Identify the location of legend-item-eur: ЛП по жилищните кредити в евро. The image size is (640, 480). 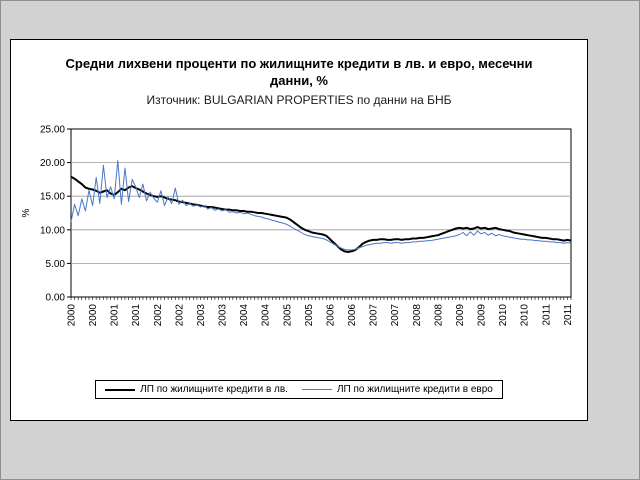
(397, 390).